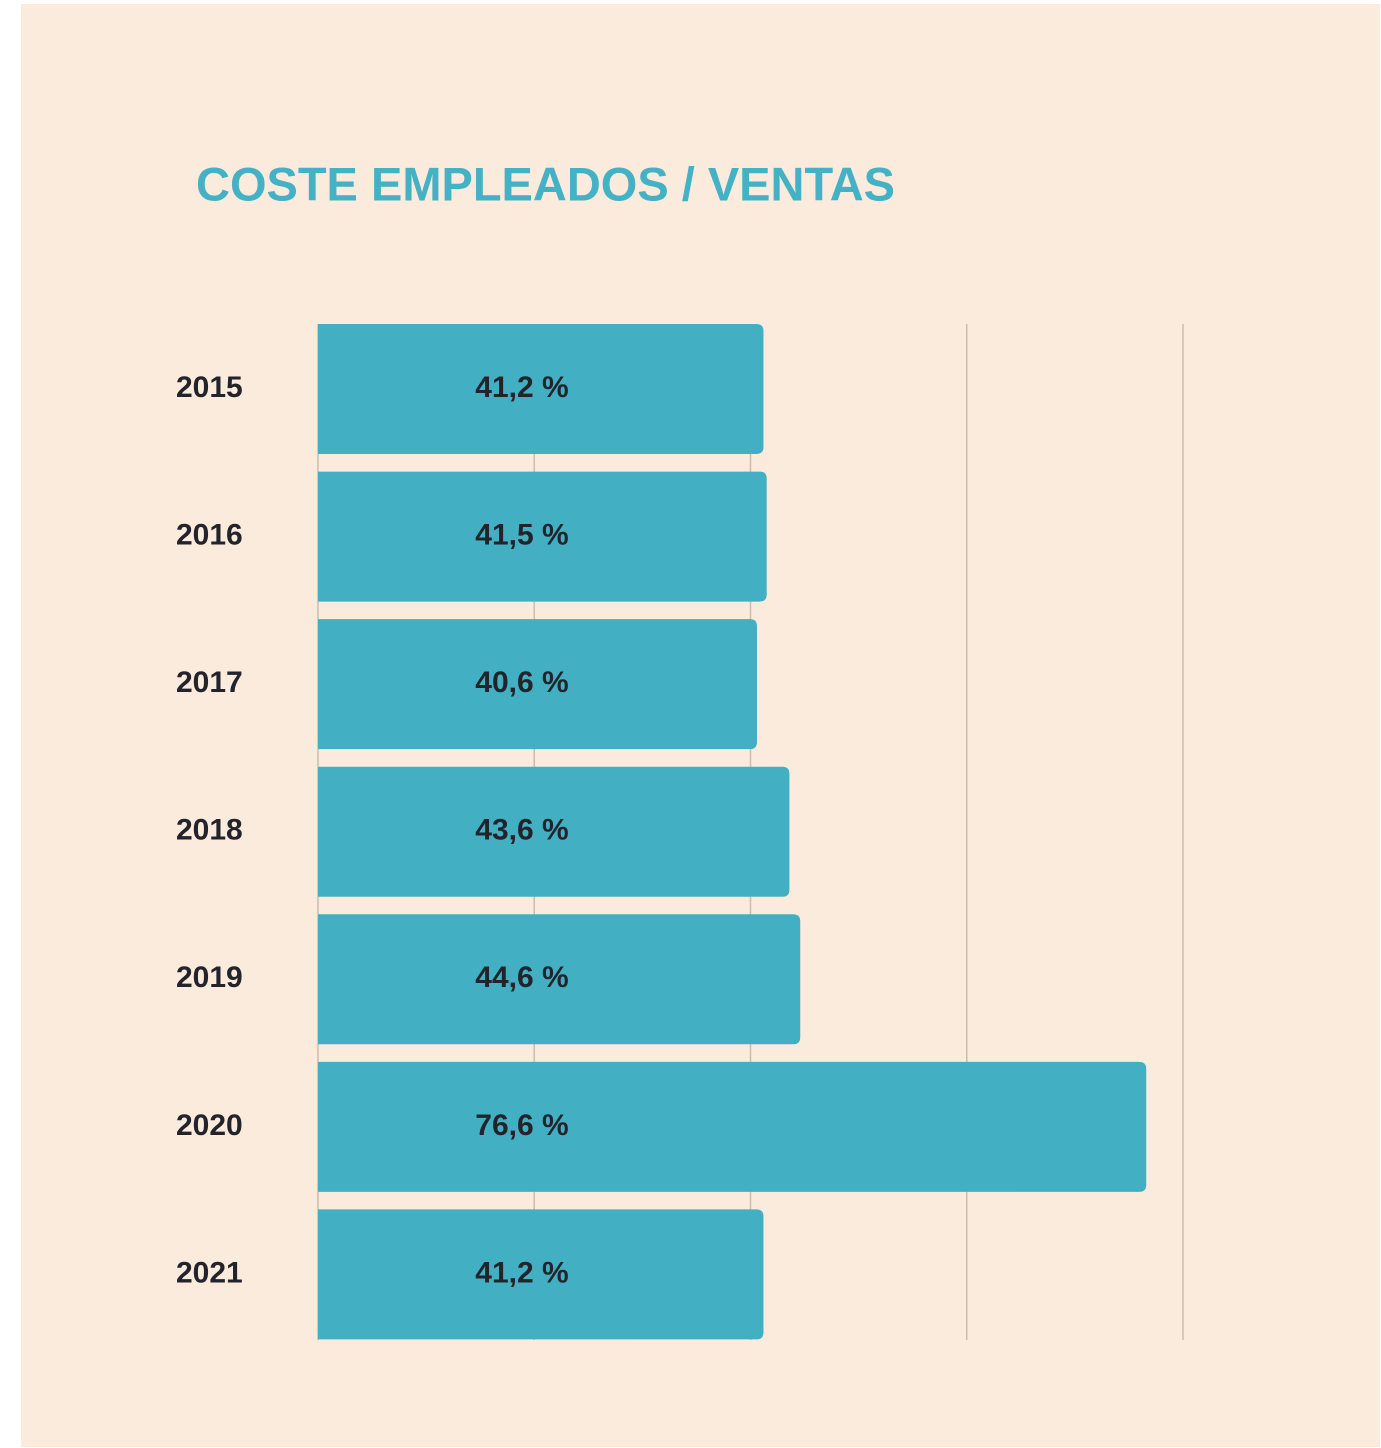 Image resolution: width=1381 pixels, height=1448 pixels. I want to click on value-label: 41,5 %, so click(521, 534).